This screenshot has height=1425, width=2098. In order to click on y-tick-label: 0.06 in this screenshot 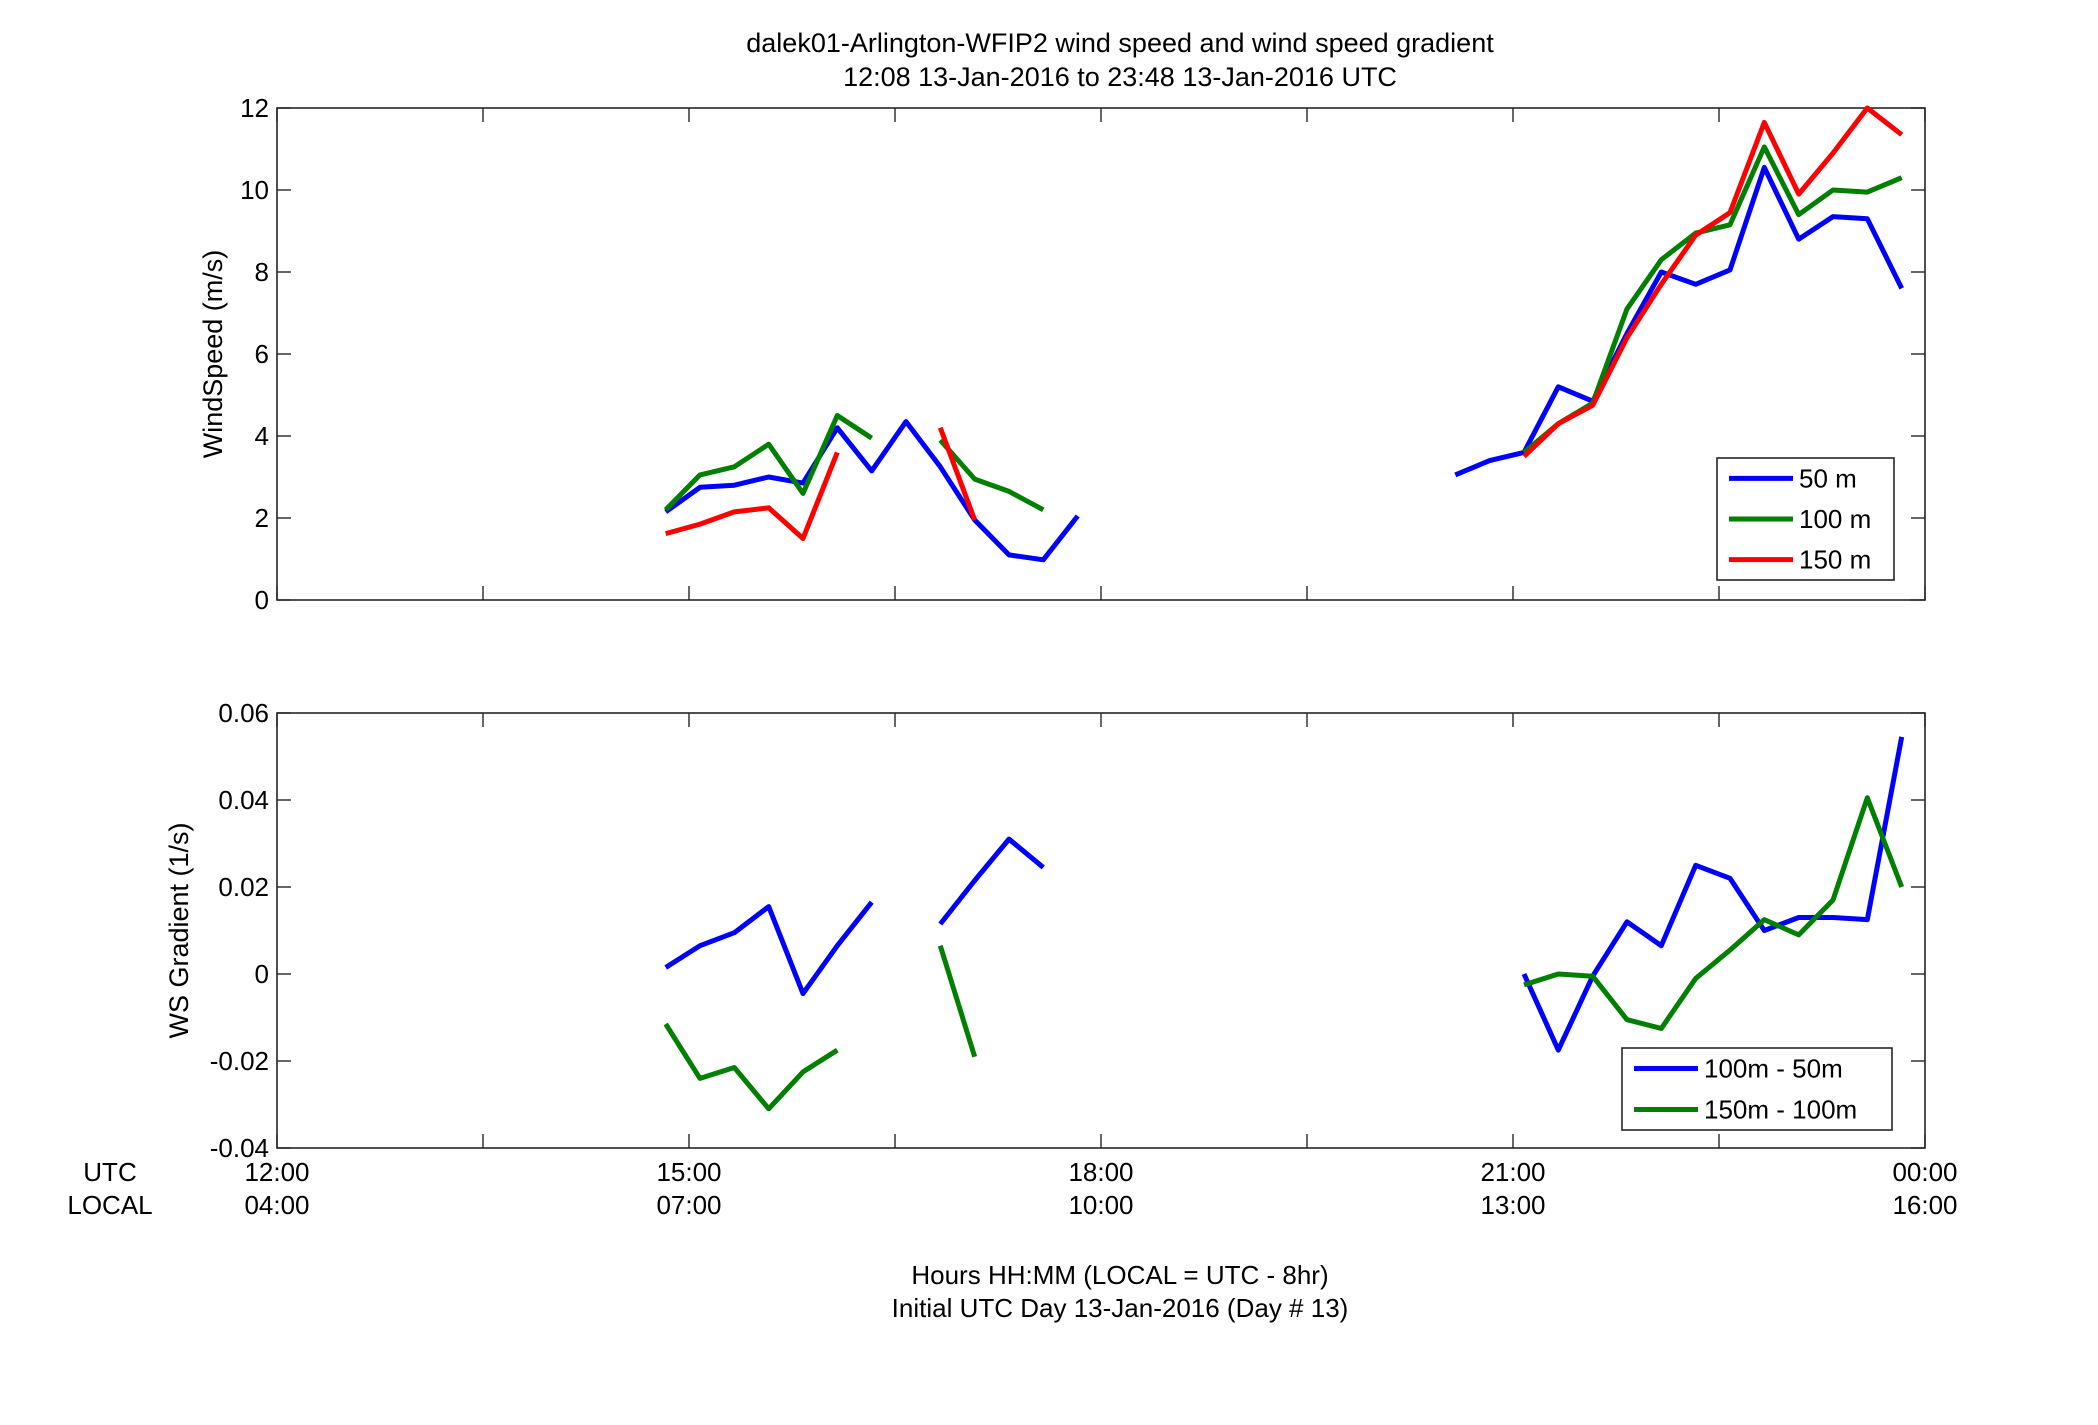, I will do `click(243, 713)`.